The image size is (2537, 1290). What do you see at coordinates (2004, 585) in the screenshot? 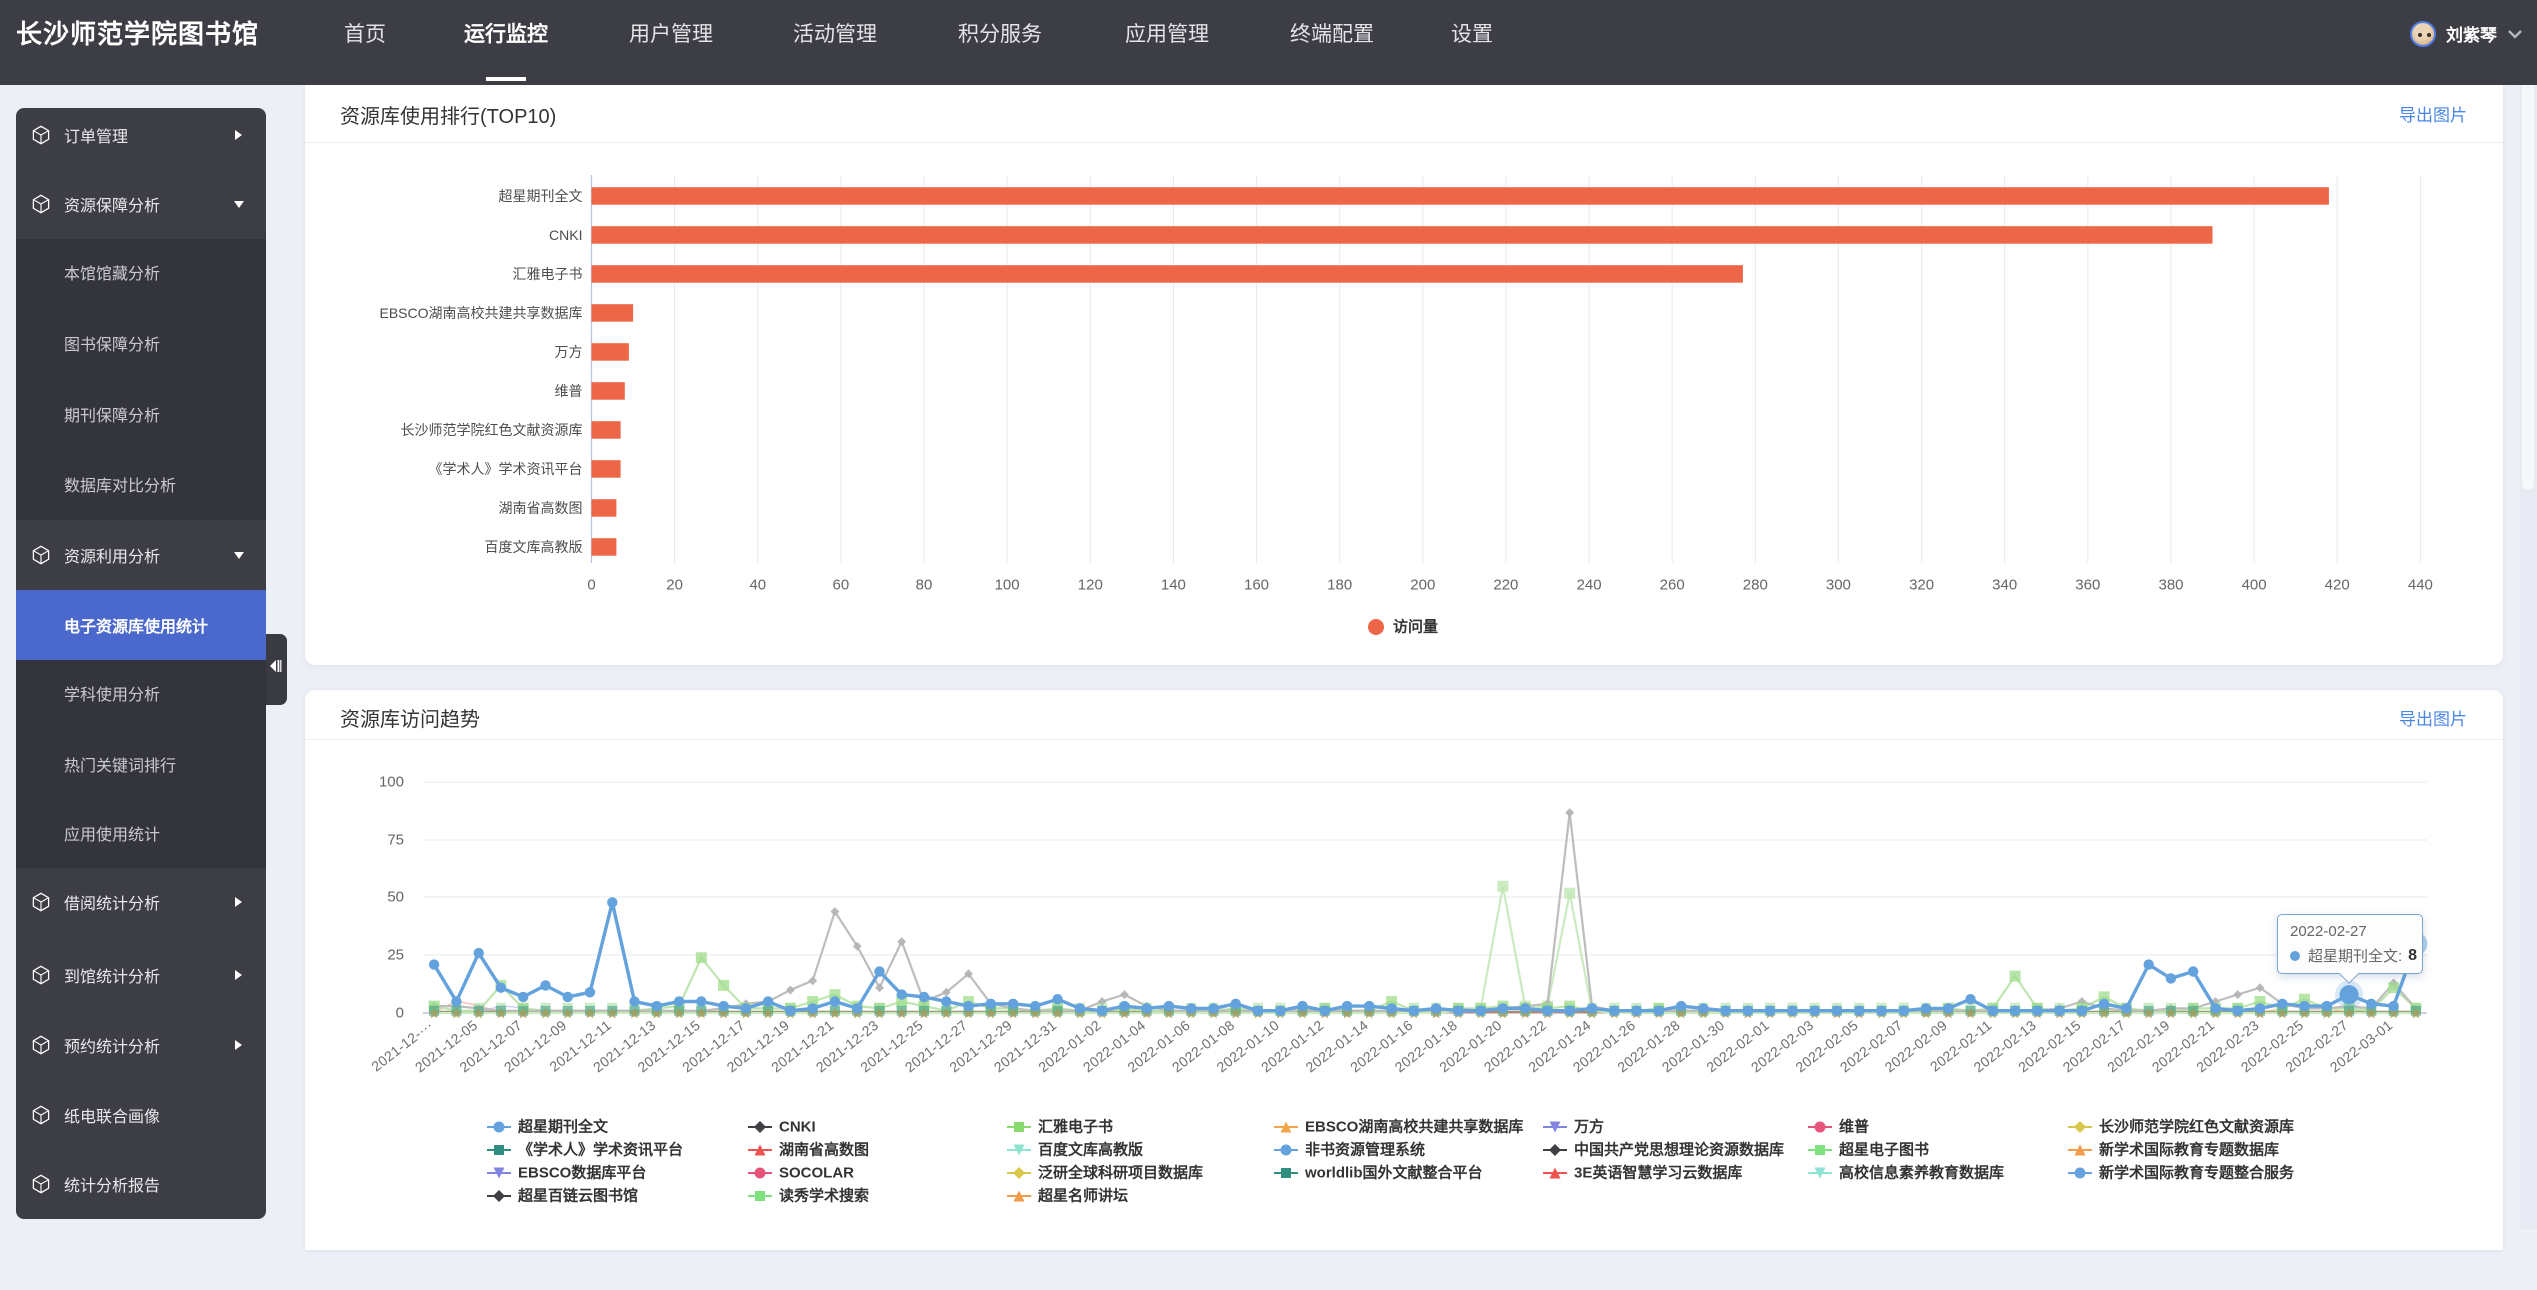
I see `svg-text: 340` at bounding box center [2004, 585].